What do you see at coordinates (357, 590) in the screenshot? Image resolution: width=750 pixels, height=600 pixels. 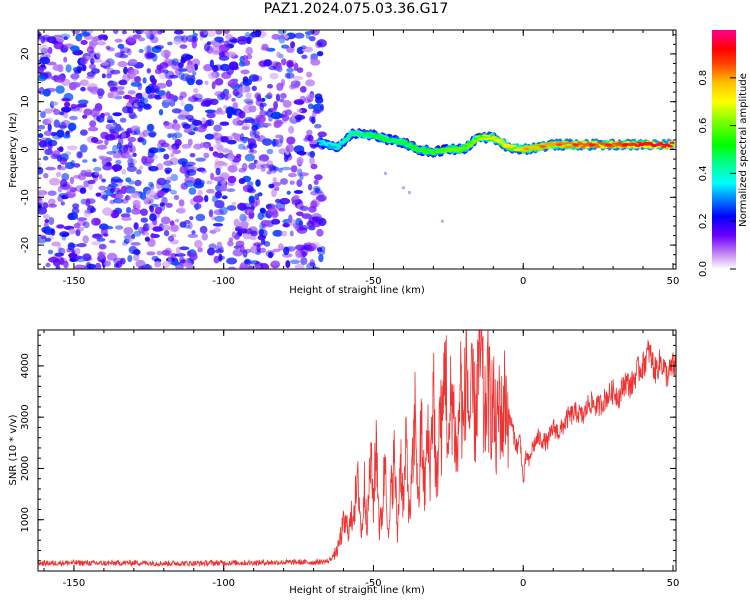 I see `snr-xlabel: Height of straight line (km)` at bounding box center [357, 590].